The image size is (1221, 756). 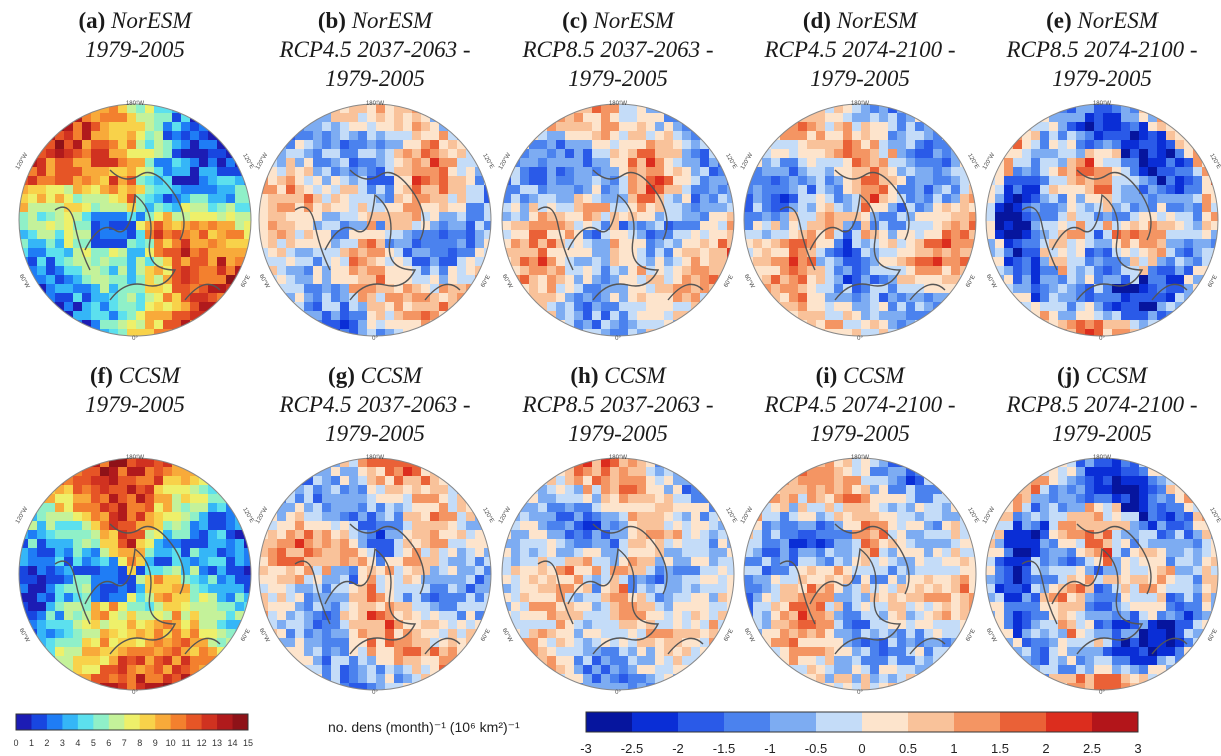 What do you see at coordinates (31, 743) in the screenshot?
I see `colorbar-tick-label: 1` at bounding box center [31, 743].